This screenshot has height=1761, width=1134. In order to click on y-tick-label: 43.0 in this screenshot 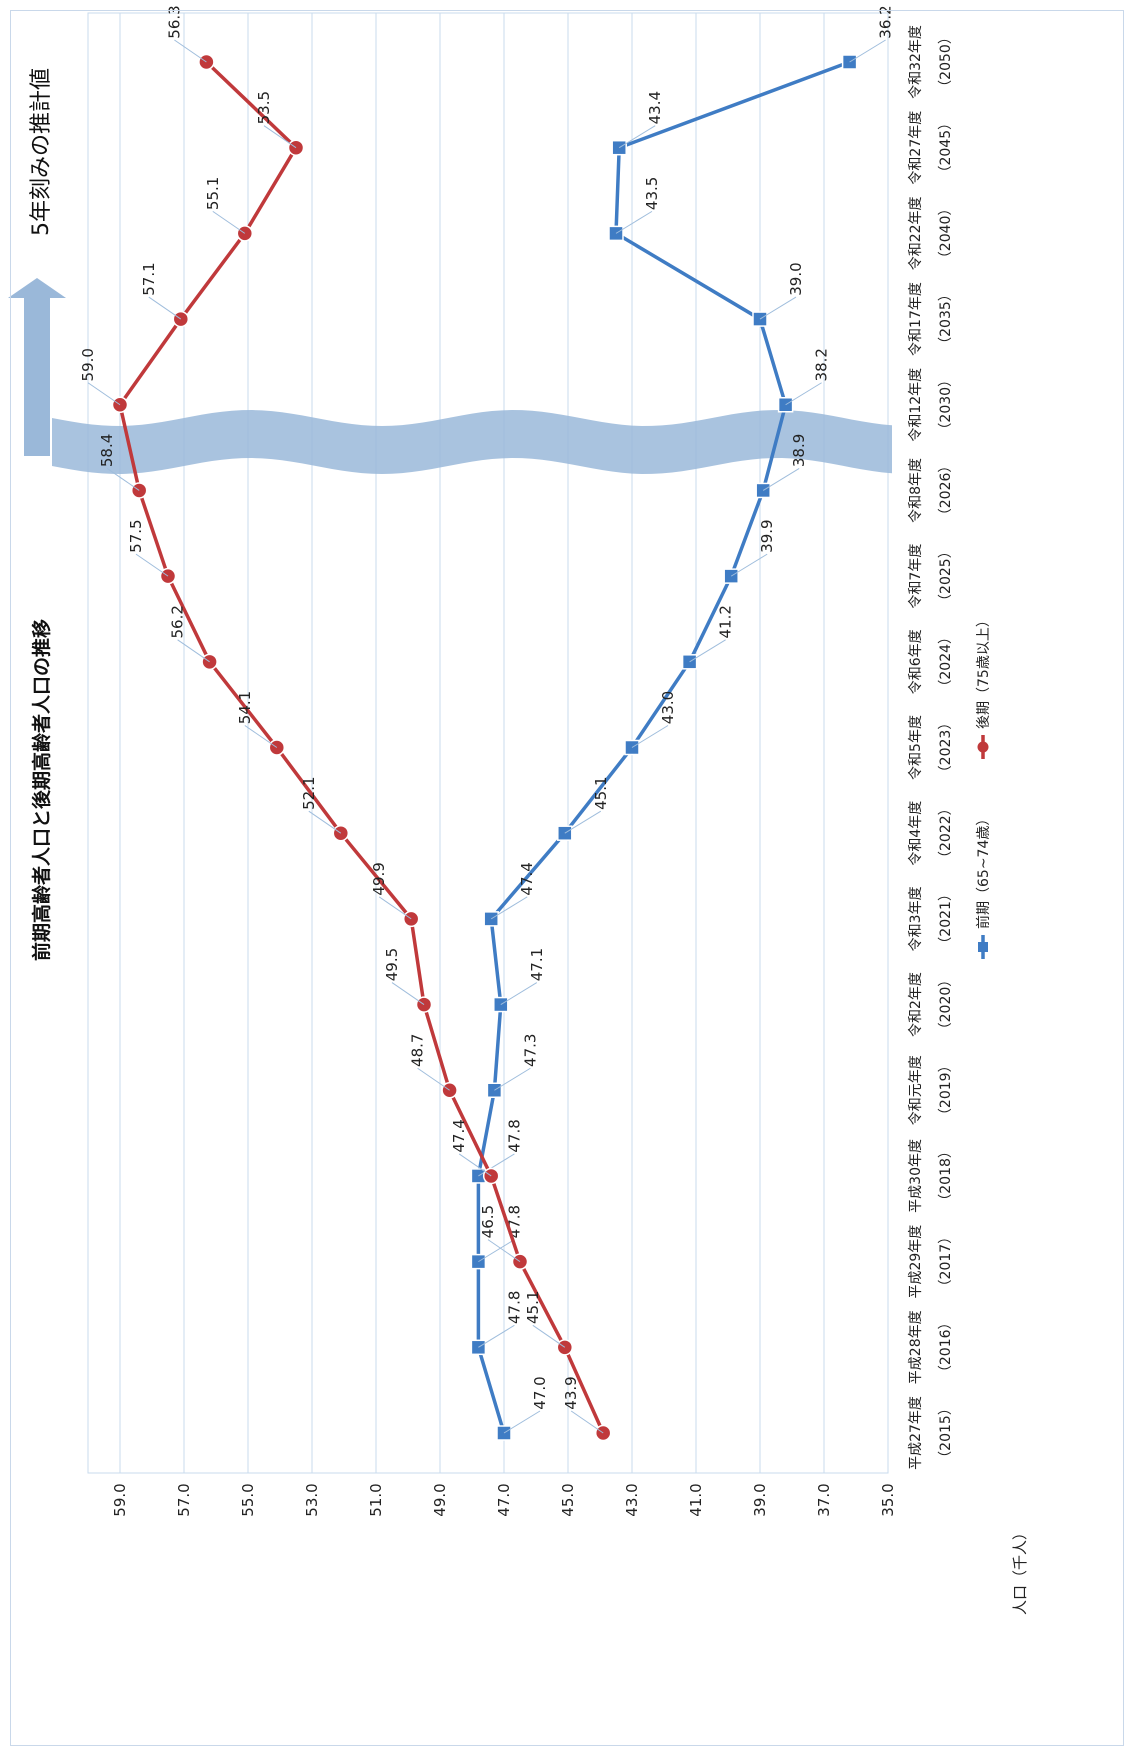, I will do `click(632, 1499)`.